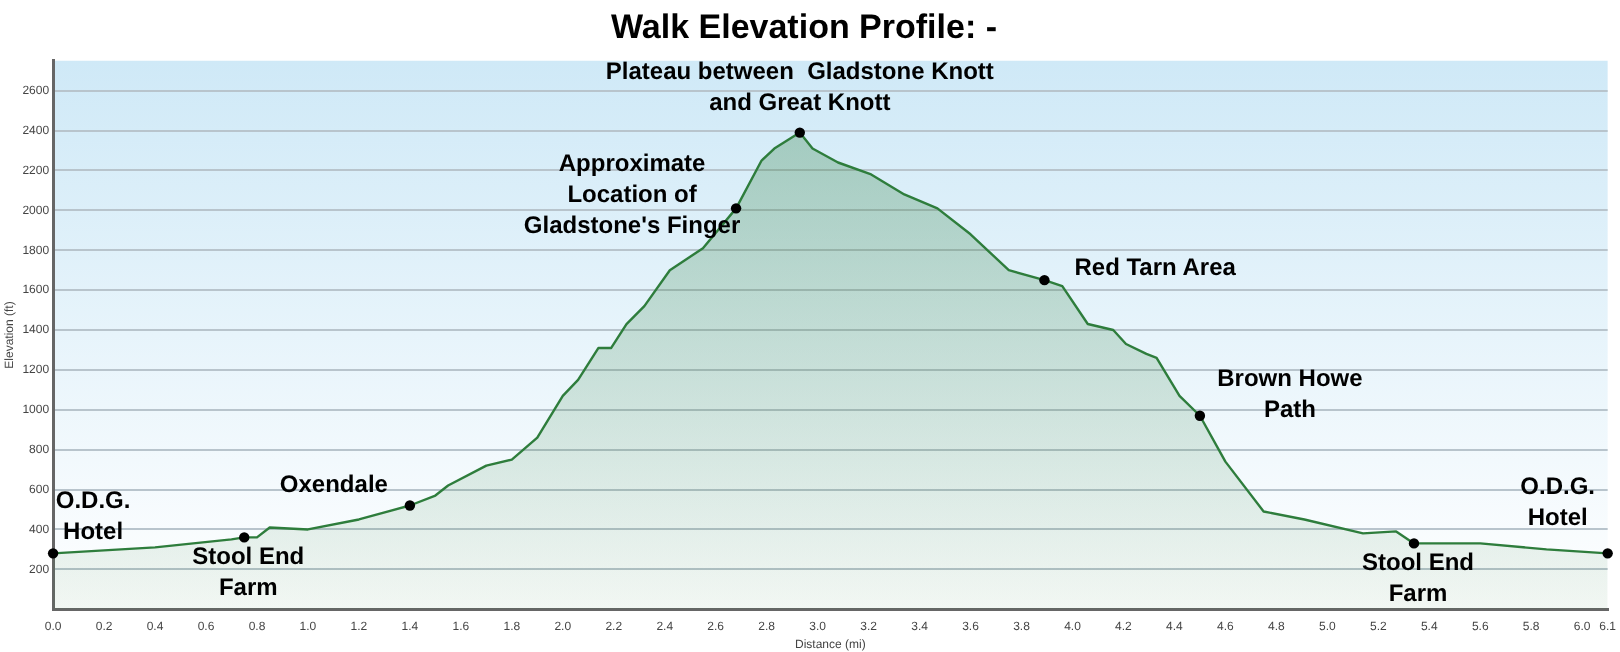  What do you see at coordinates (804, 26) in the screenshot?
I see `chart-title: Walk Elevation Profile: -` at bounding box center [804, 26].